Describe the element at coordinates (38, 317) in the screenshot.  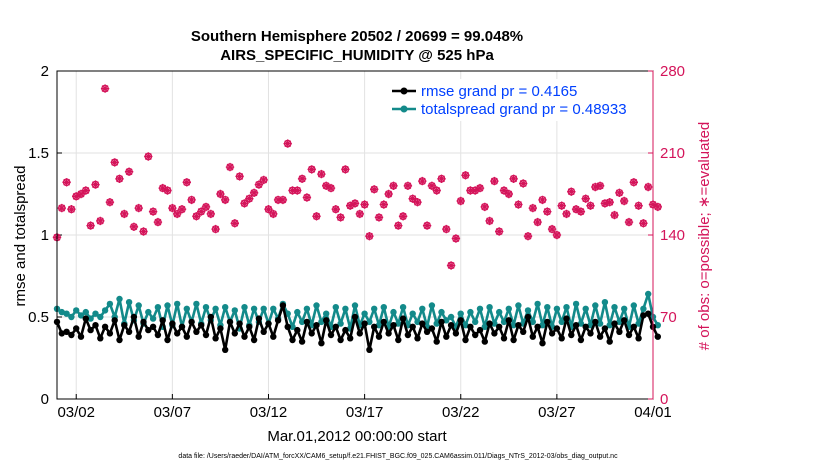
I see `y-tick-label: 0.5` at that location.